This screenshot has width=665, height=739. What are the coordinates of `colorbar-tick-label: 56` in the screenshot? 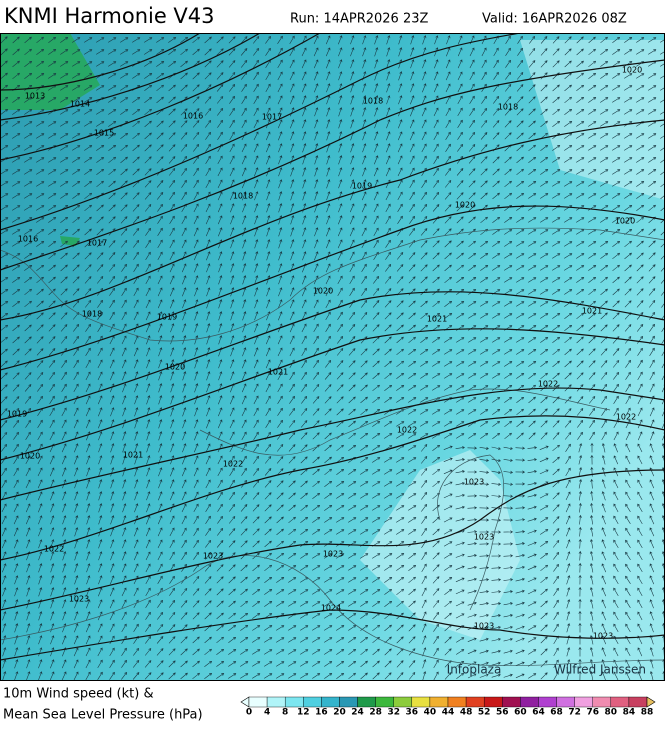 It's located at (502, 713).